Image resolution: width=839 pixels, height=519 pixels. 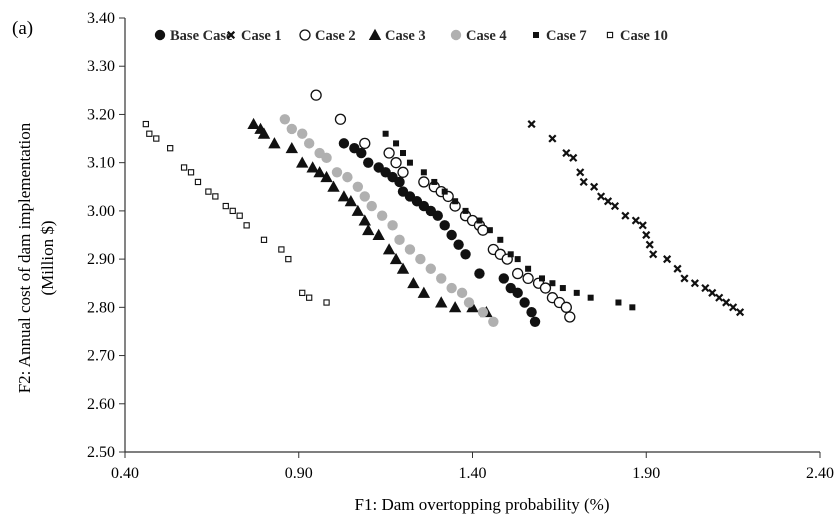 I want to click on y-tick-label: 3.10, so click(x=101, y=163).